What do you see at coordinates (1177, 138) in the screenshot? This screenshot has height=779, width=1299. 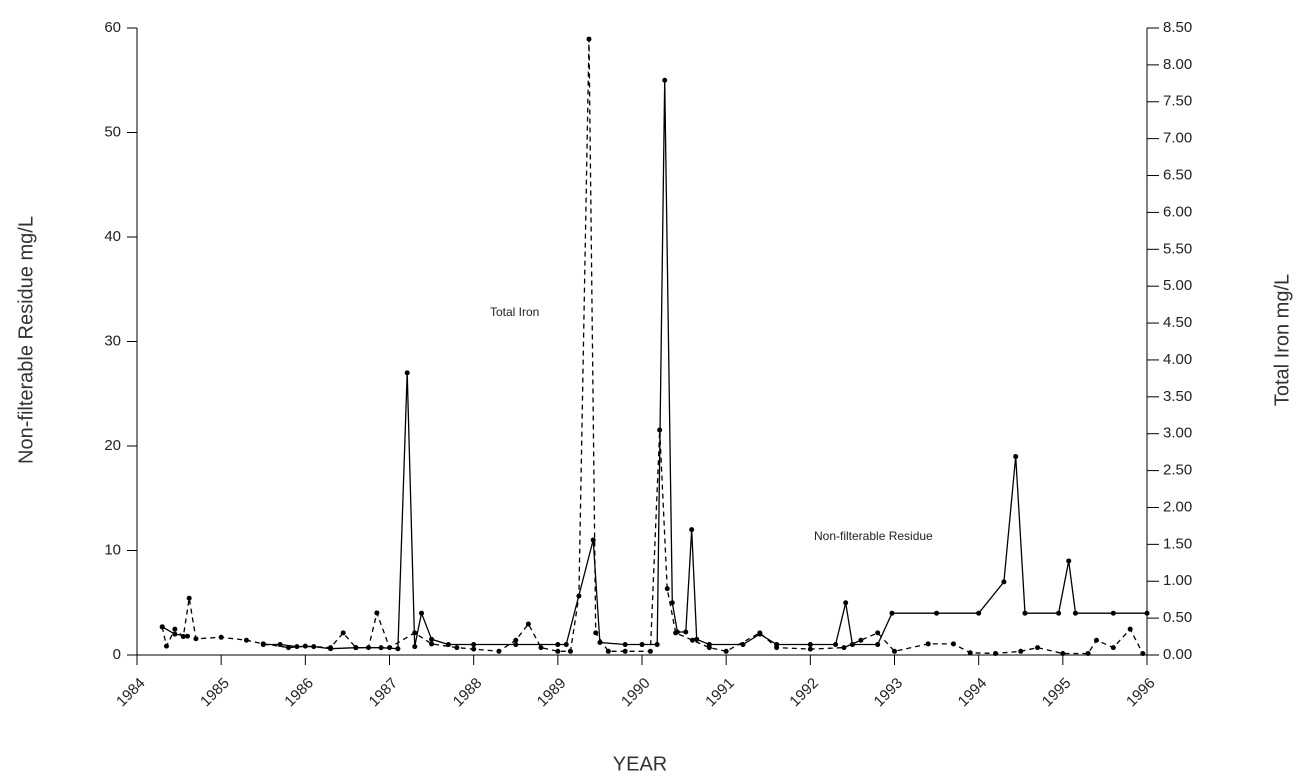 I see `y2-tick-label: 7.00` at bounding box center [1177, 138].